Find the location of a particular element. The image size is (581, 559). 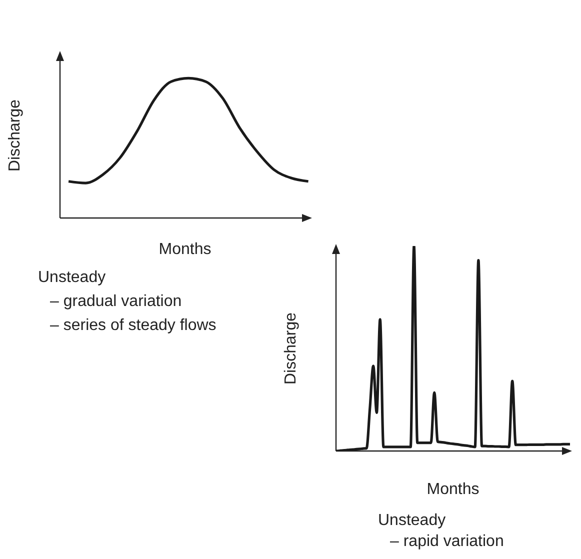

text: – series of steady flows is located at coordinates (132, 326).